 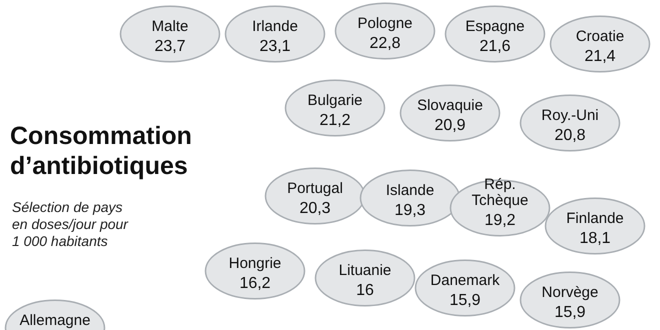 What do you see at coordinates (410, 210) in the screenshot?
I see `data-label: 19,3` at bounding box center [410, 210].